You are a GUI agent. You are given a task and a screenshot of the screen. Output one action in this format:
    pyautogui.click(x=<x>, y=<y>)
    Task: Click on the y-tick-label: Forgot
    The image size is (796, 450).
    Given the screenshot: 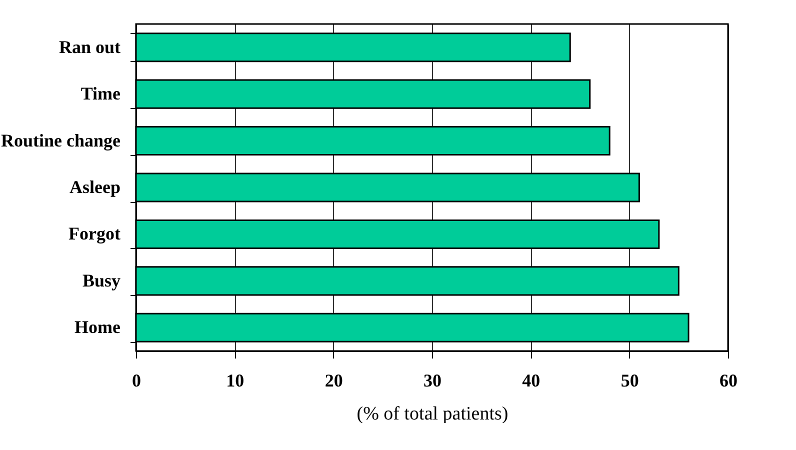 What is the action you would take?
    pyautogui.click(x=94, y=234)
    